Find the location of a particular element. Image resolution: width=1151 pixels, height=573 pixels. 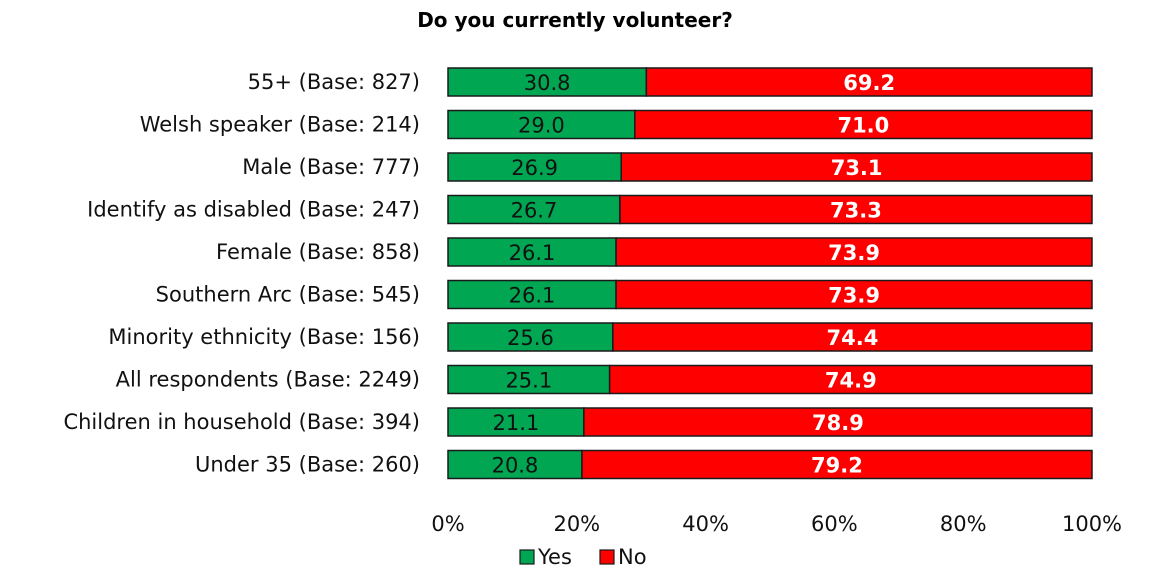

data-label-no: 73.3 is located at coordinates (856, 211).